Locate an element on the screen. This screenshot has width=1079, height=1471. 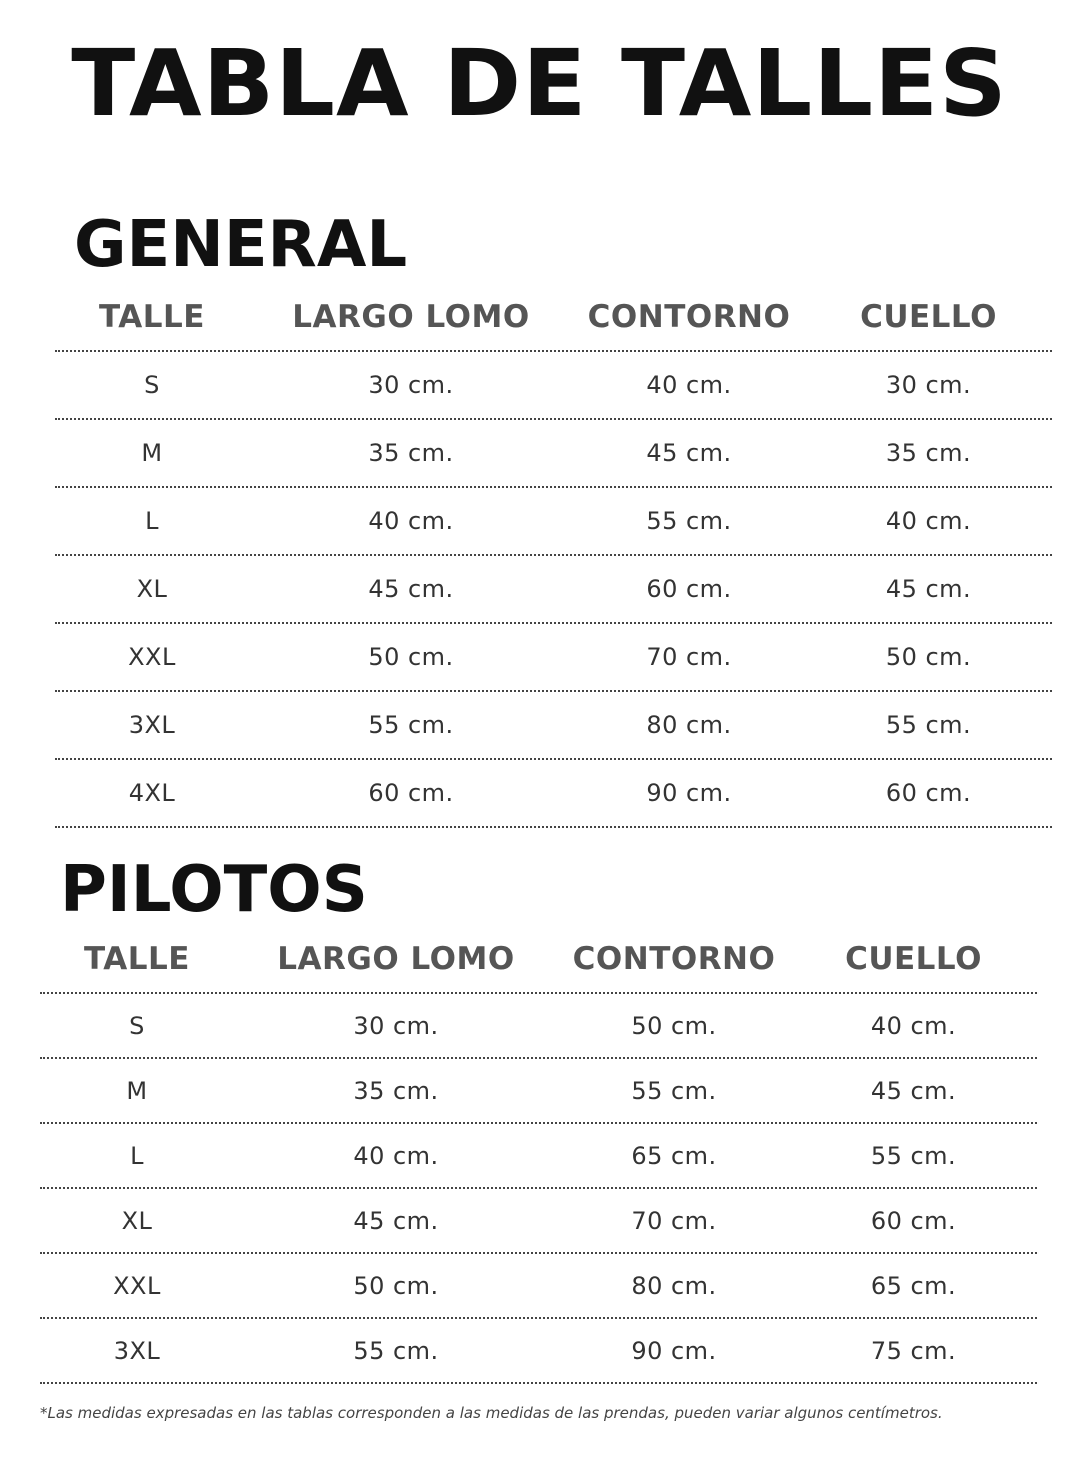
table-row: S 30 cm. 40 cm. 30 cm. is located at coordinates (553, 386).